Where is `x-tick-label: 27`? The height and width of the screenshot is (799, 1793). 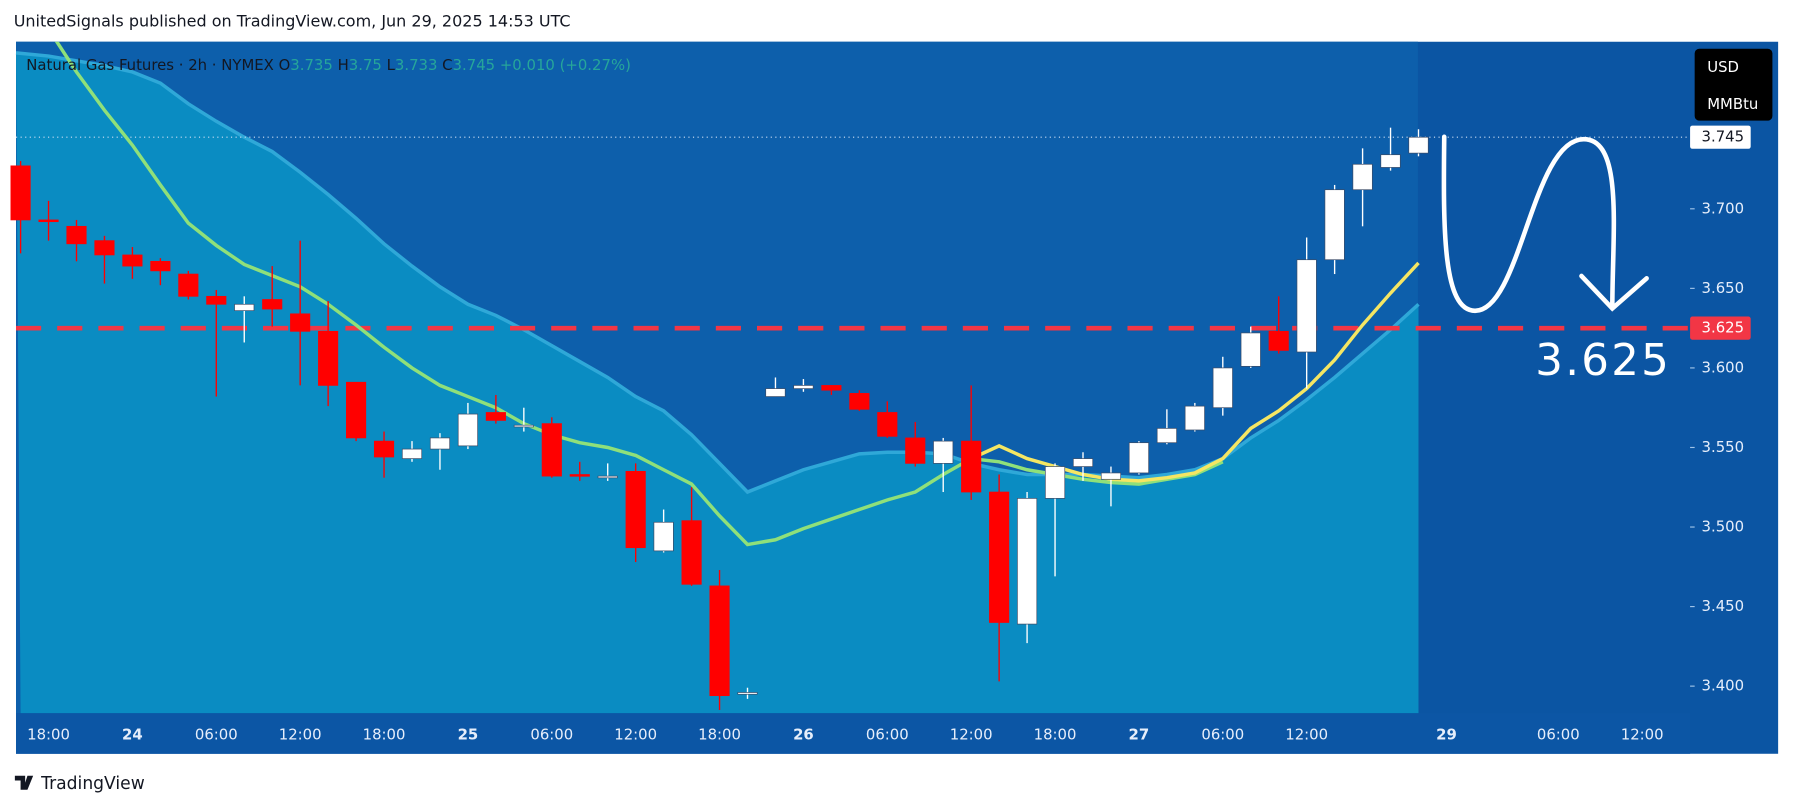
x-tick-label: 27 is located at coordinates (1139, 735).